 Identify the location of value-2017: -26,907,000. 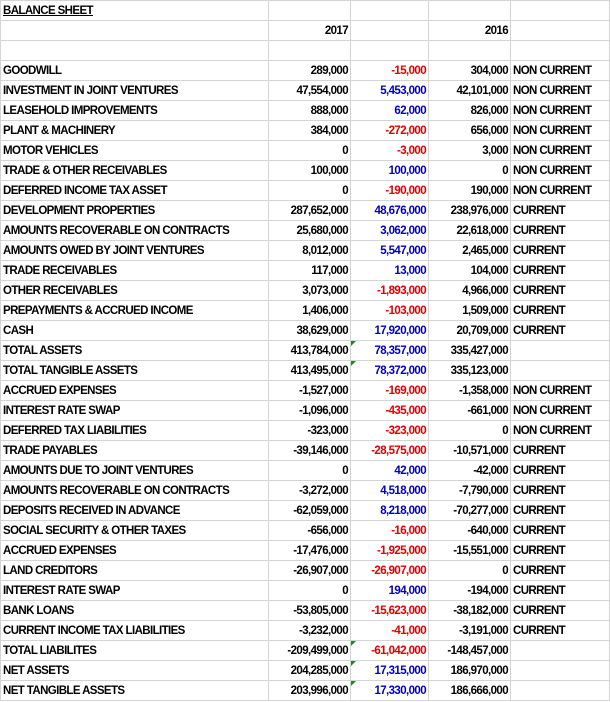
(309, 570).